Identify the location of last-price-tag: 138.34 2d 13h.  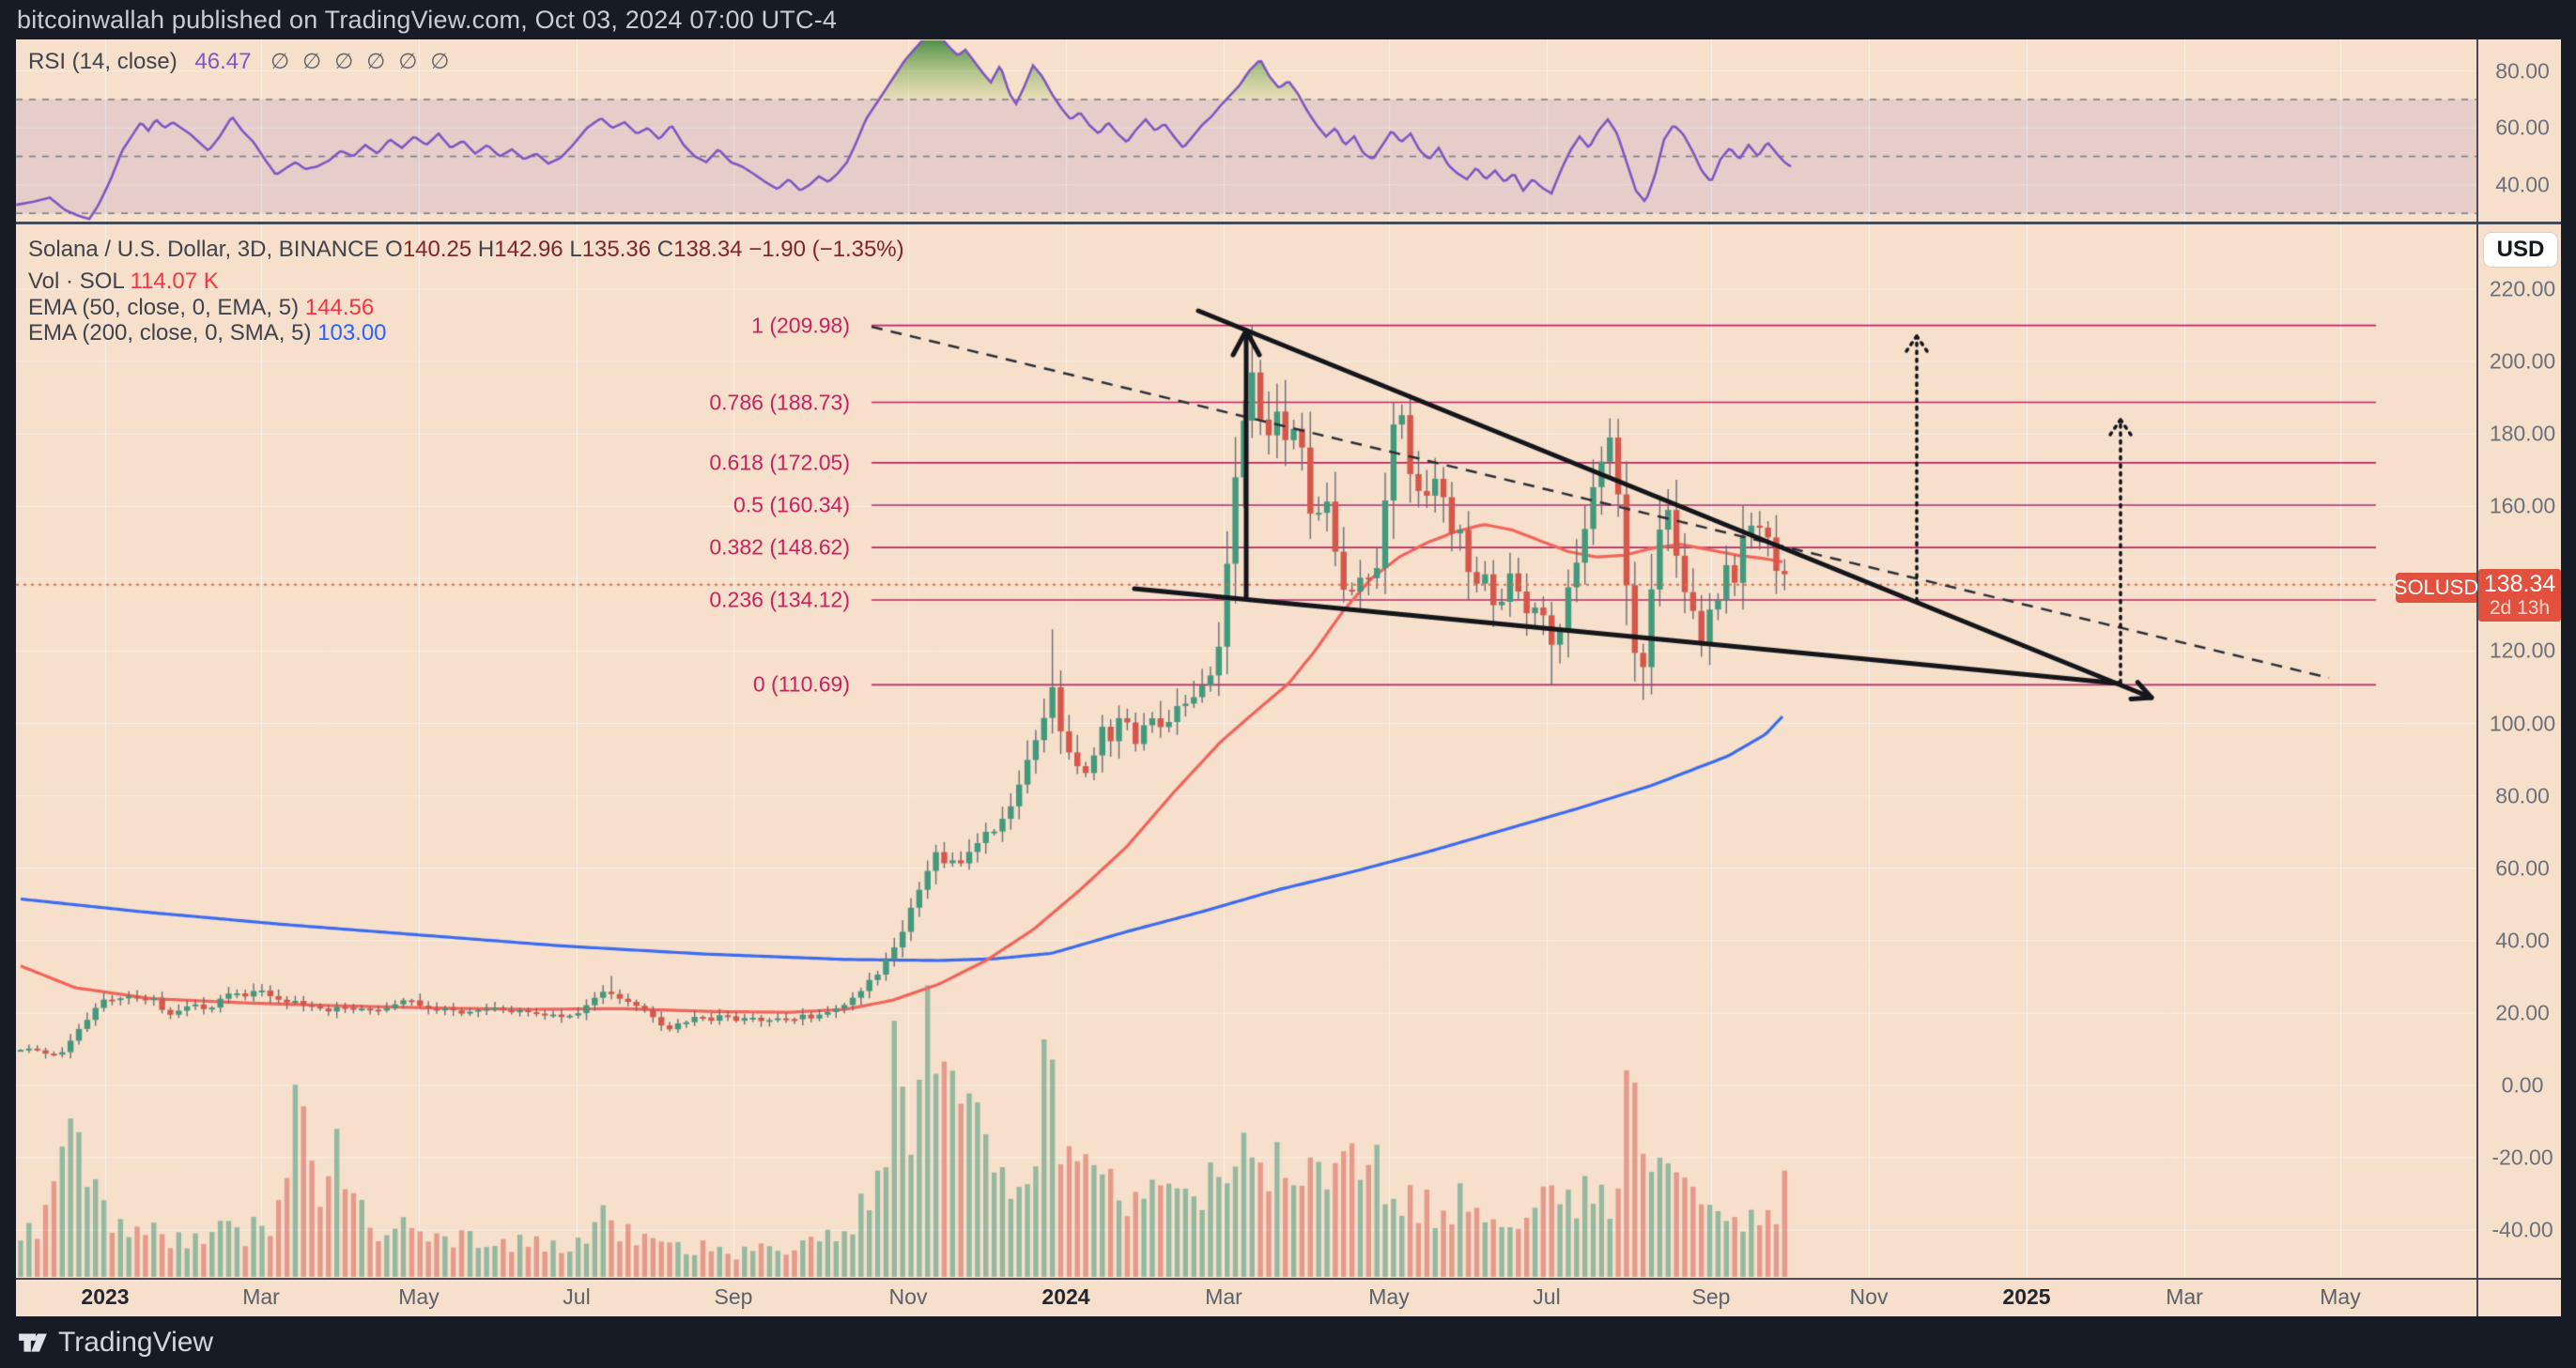
(2519, 595).